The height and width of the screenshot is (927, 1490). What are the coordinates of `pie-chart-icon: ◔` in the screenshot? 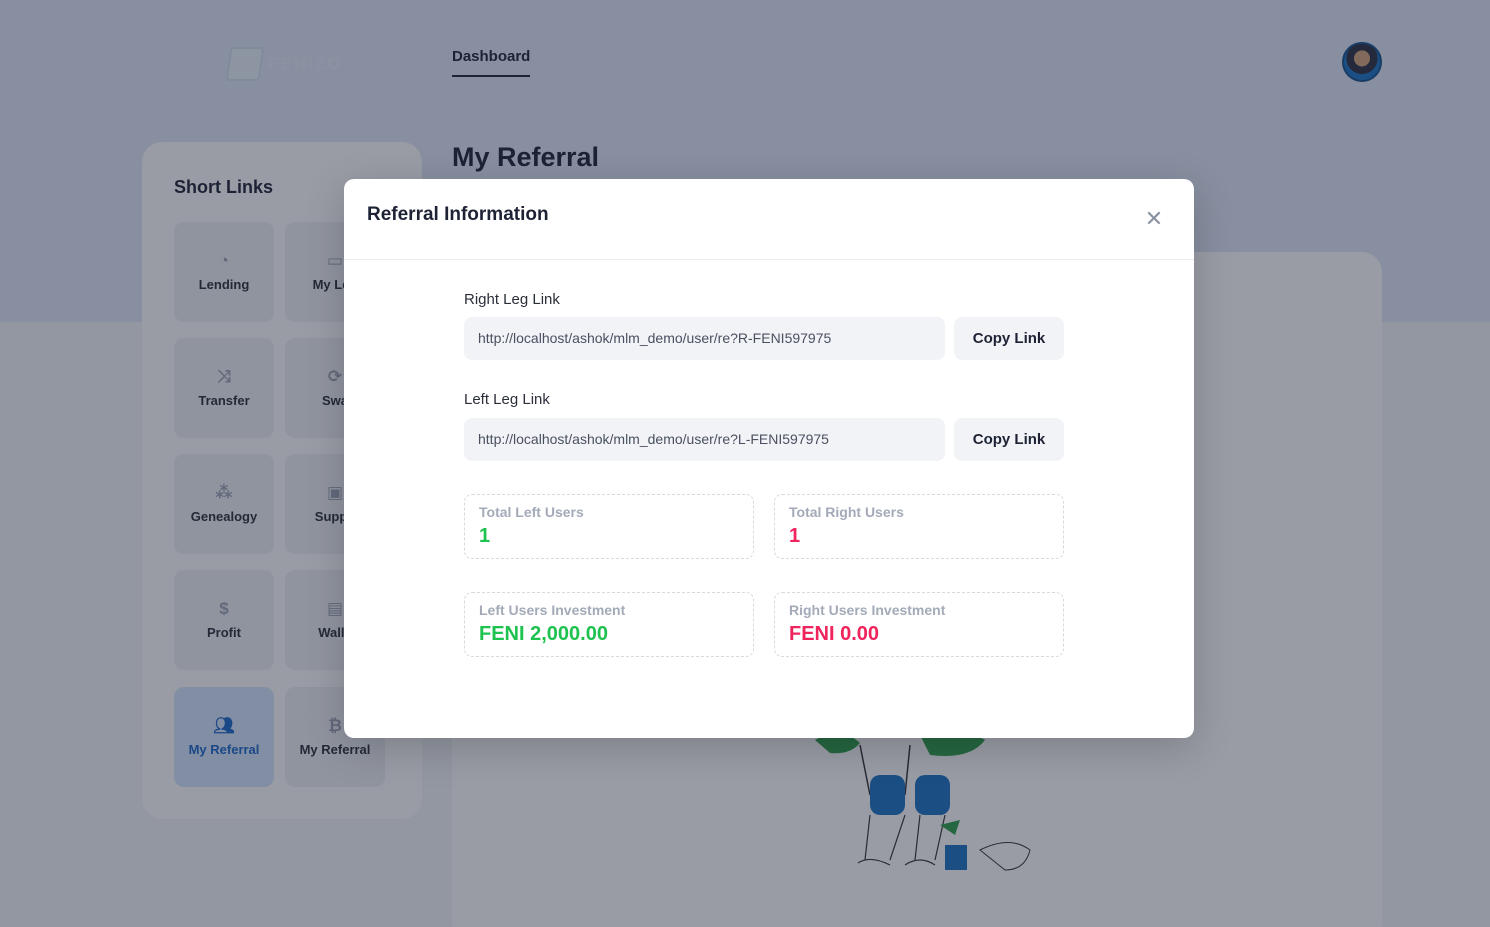 It's located at (224, 260).